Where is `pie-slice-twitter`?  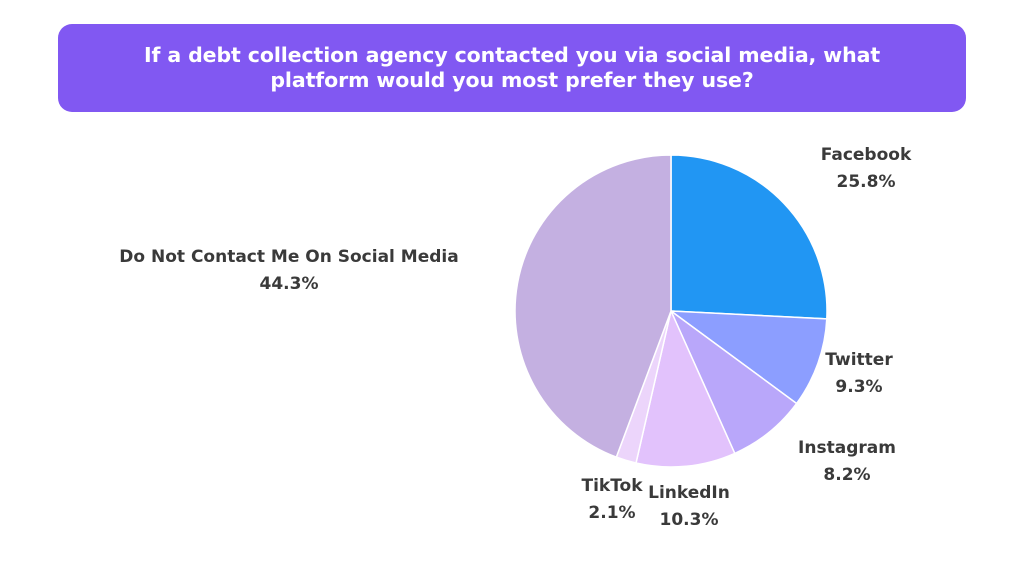
pie-slice-twitter is located at coordinates (748, 357).